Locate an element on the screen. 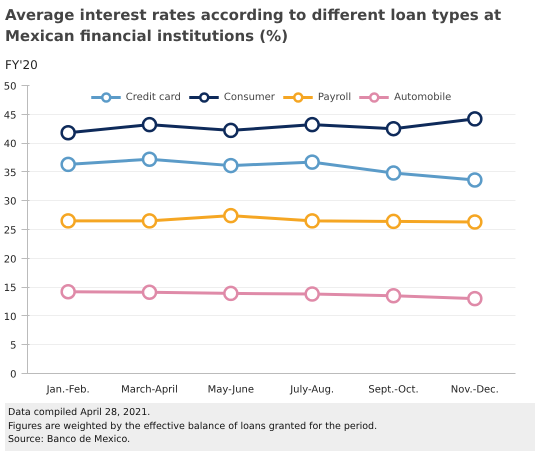  x-tick-label: July-Aug. is located at coordinates (311, 390).